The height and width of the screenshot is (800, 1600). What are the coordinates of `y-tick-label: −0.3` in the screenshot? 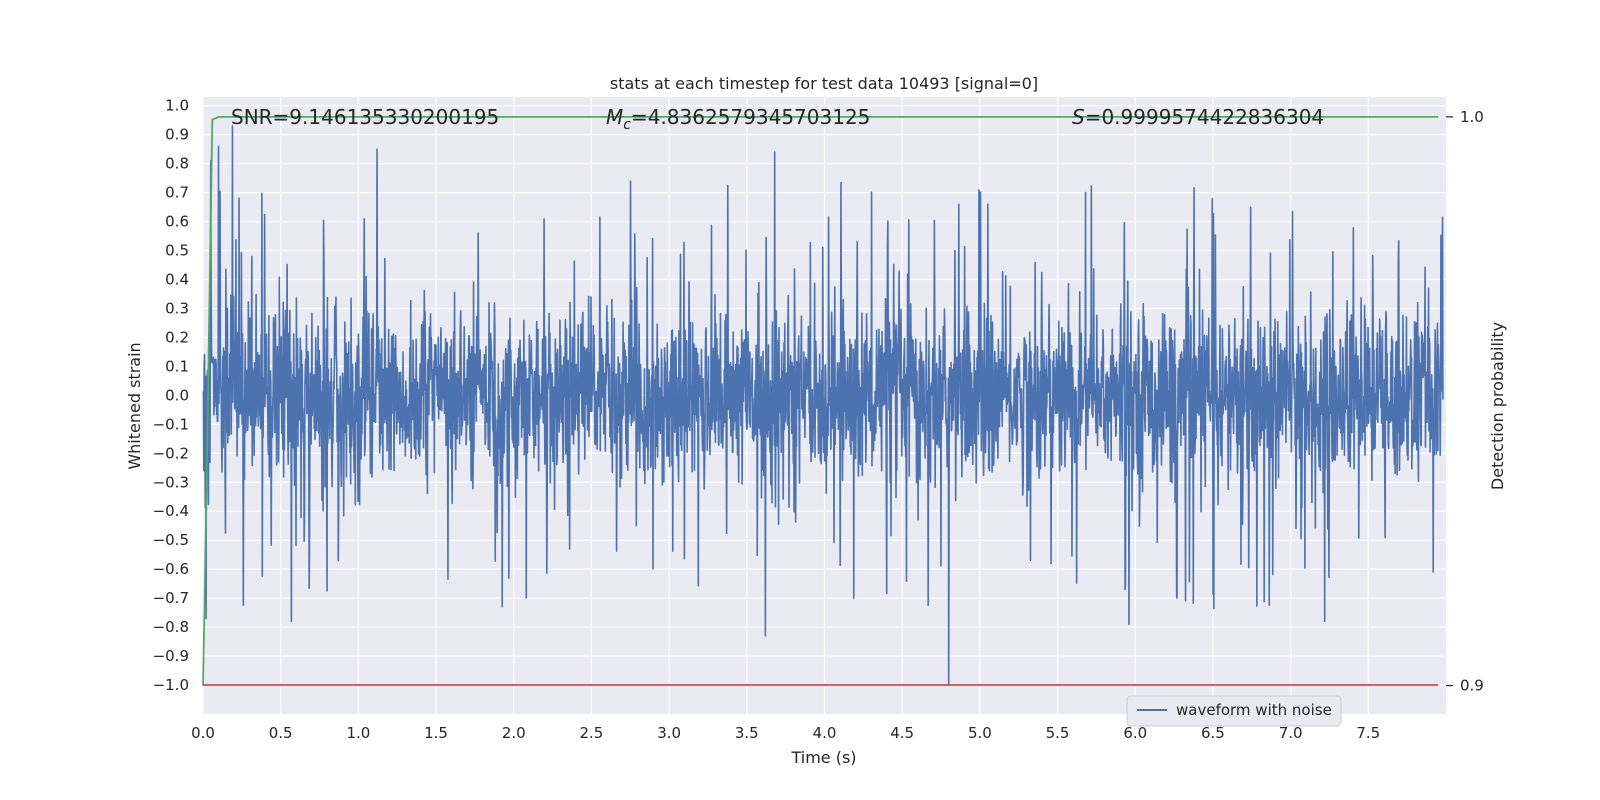 It's located at (171, 482).